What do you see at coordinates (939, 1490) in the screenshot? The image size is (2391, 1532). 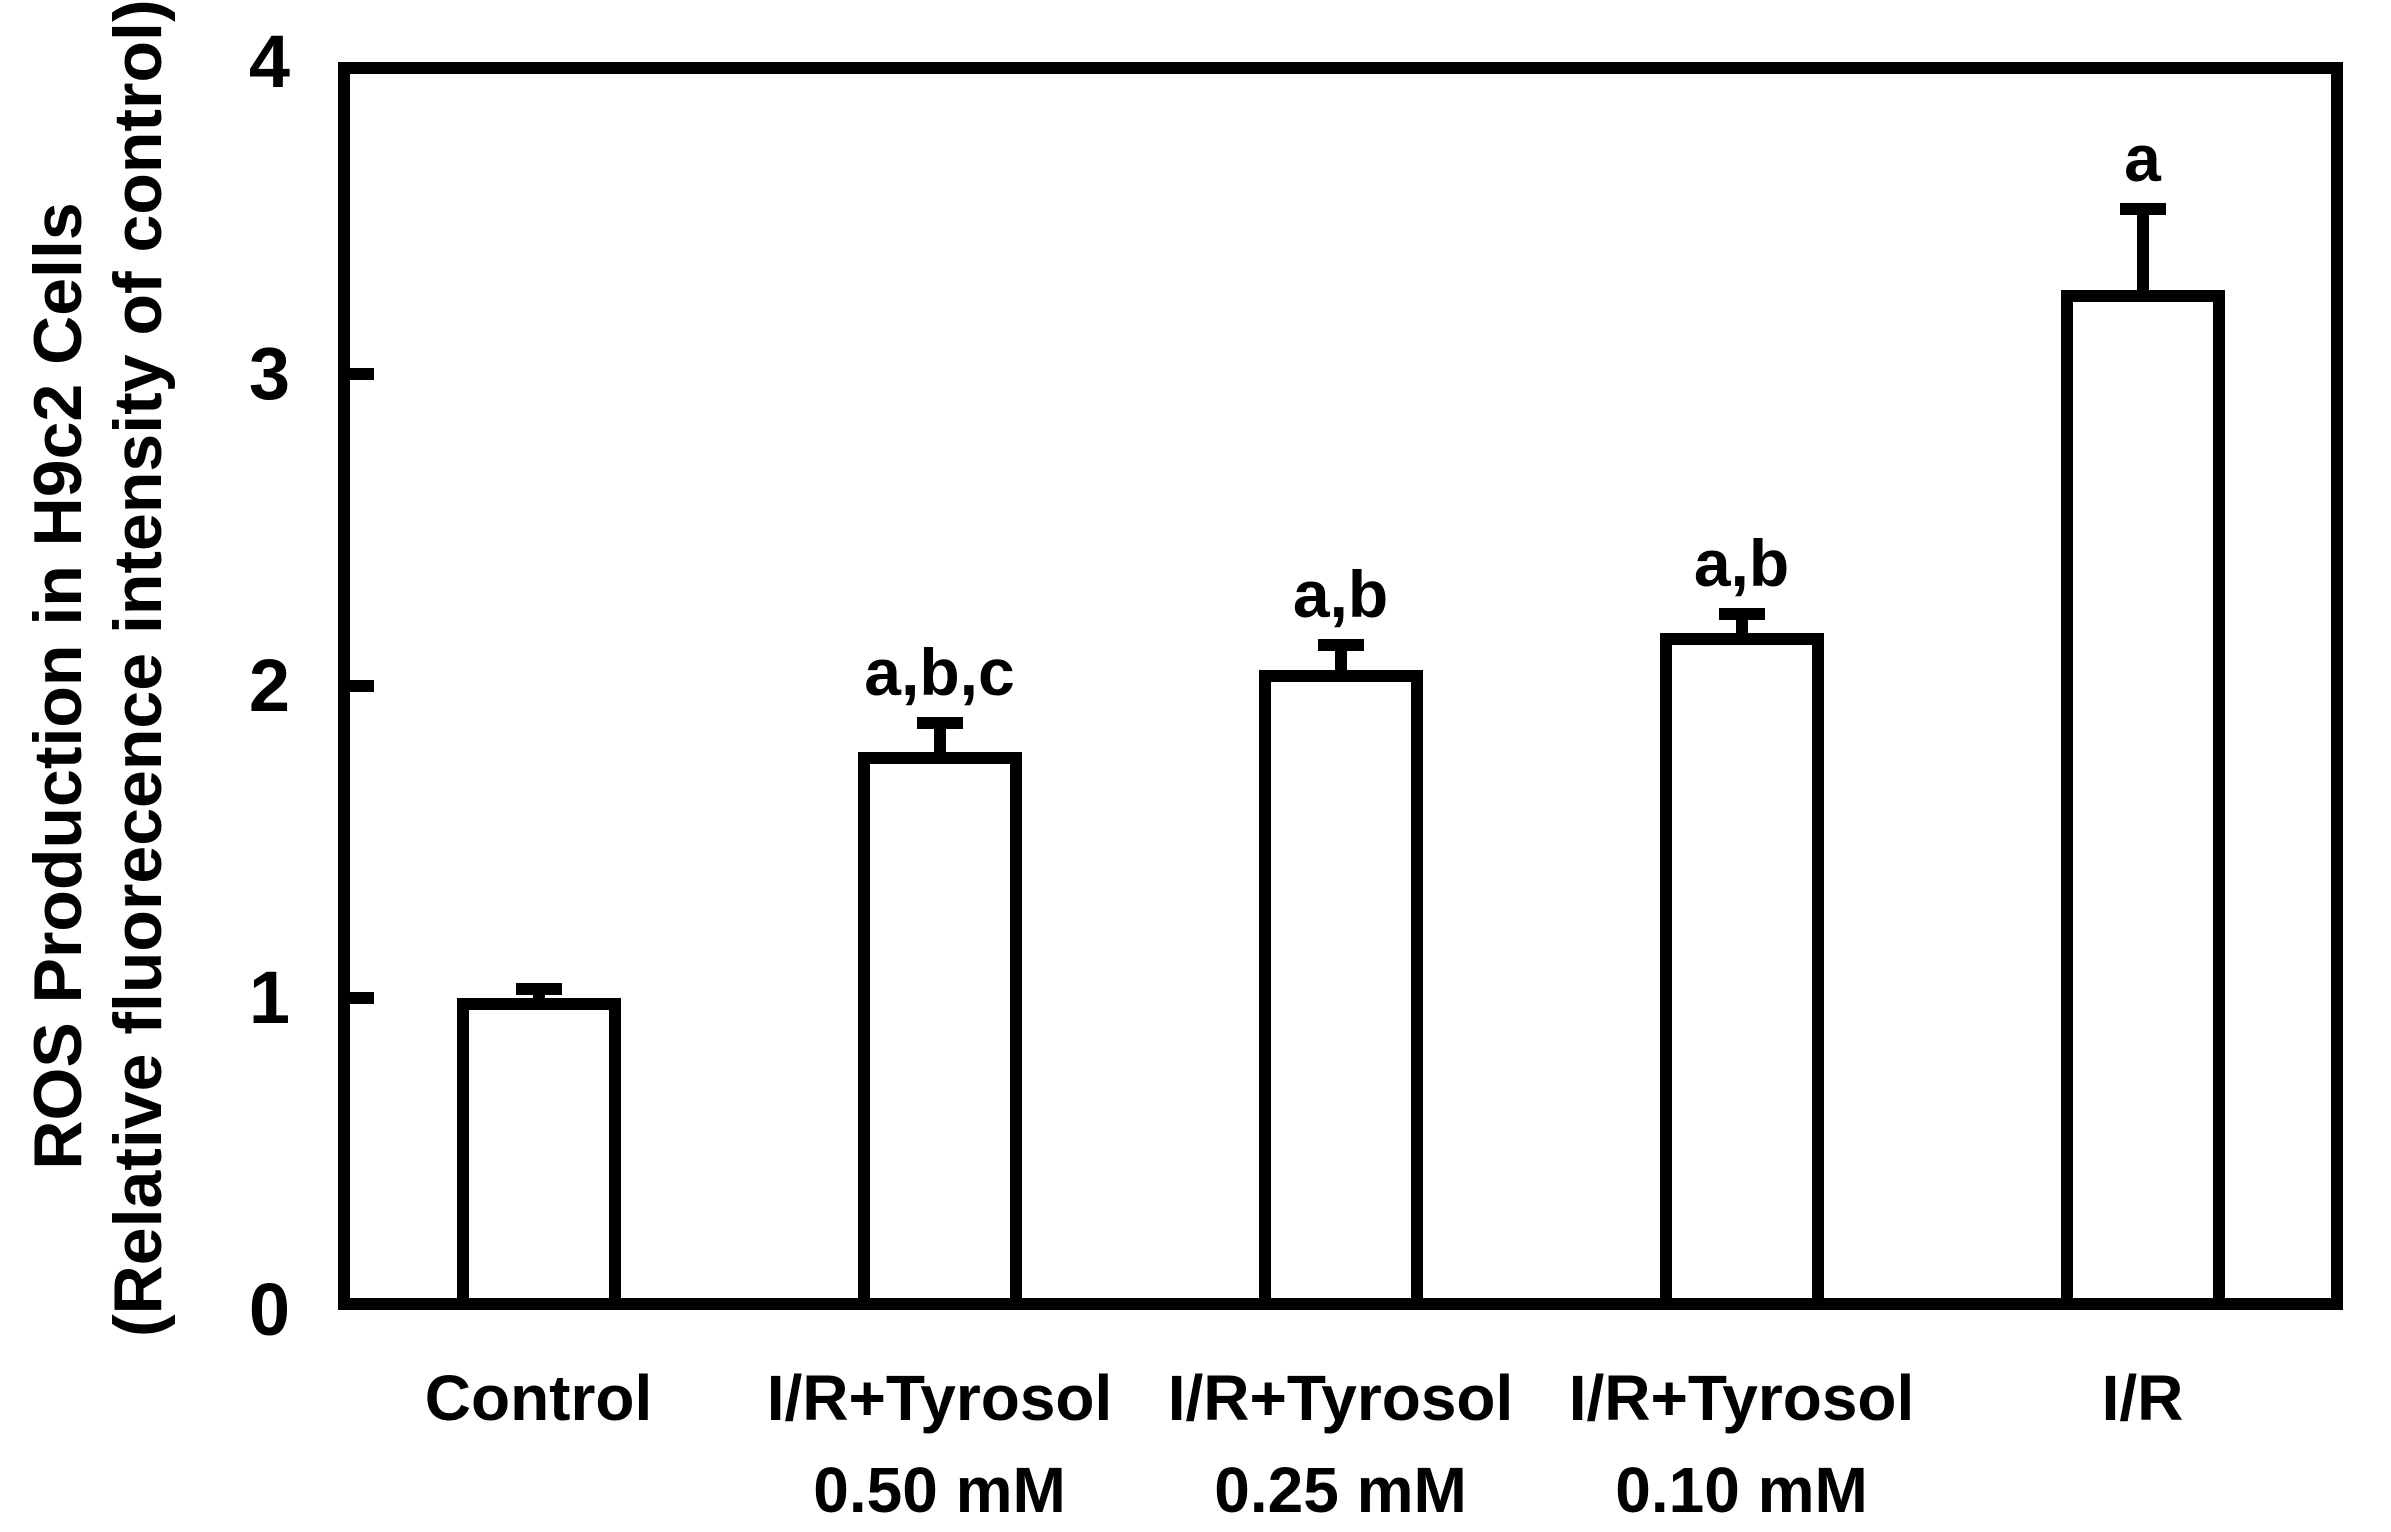 I see `x-category-label-line2: 0.50 mM` at bounding box center [939, 1490].